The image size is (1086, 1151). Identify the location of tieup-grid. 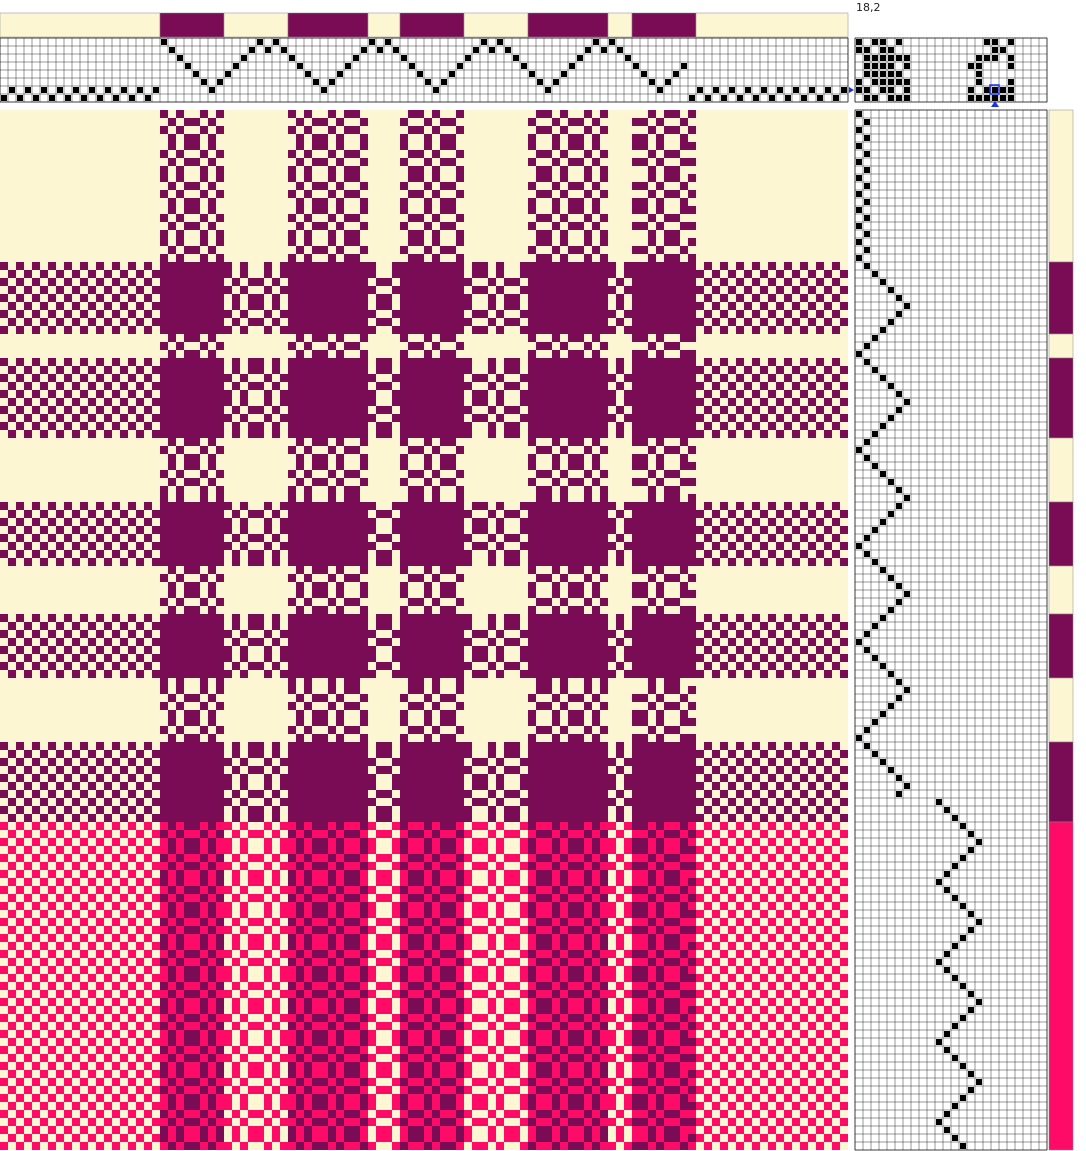
(951, 70).